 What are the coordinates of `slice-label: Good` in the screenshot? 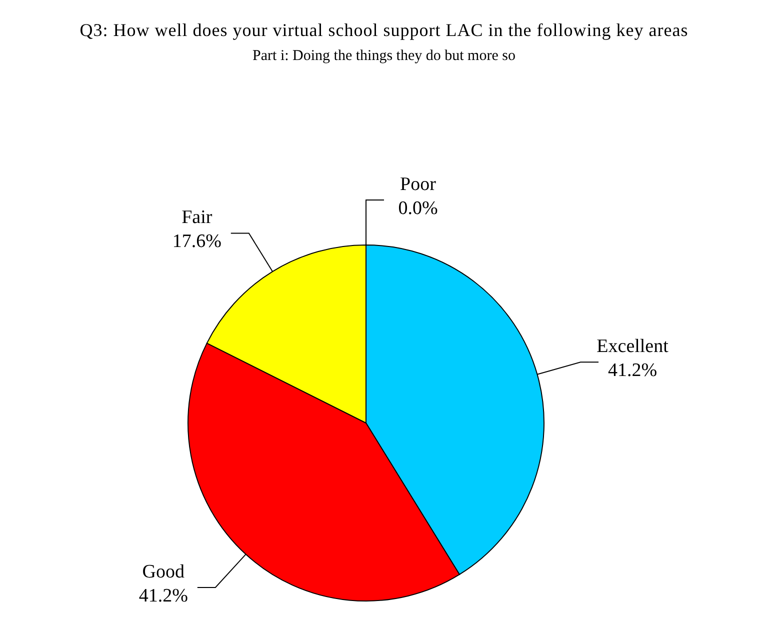 It's located at (164, 571).